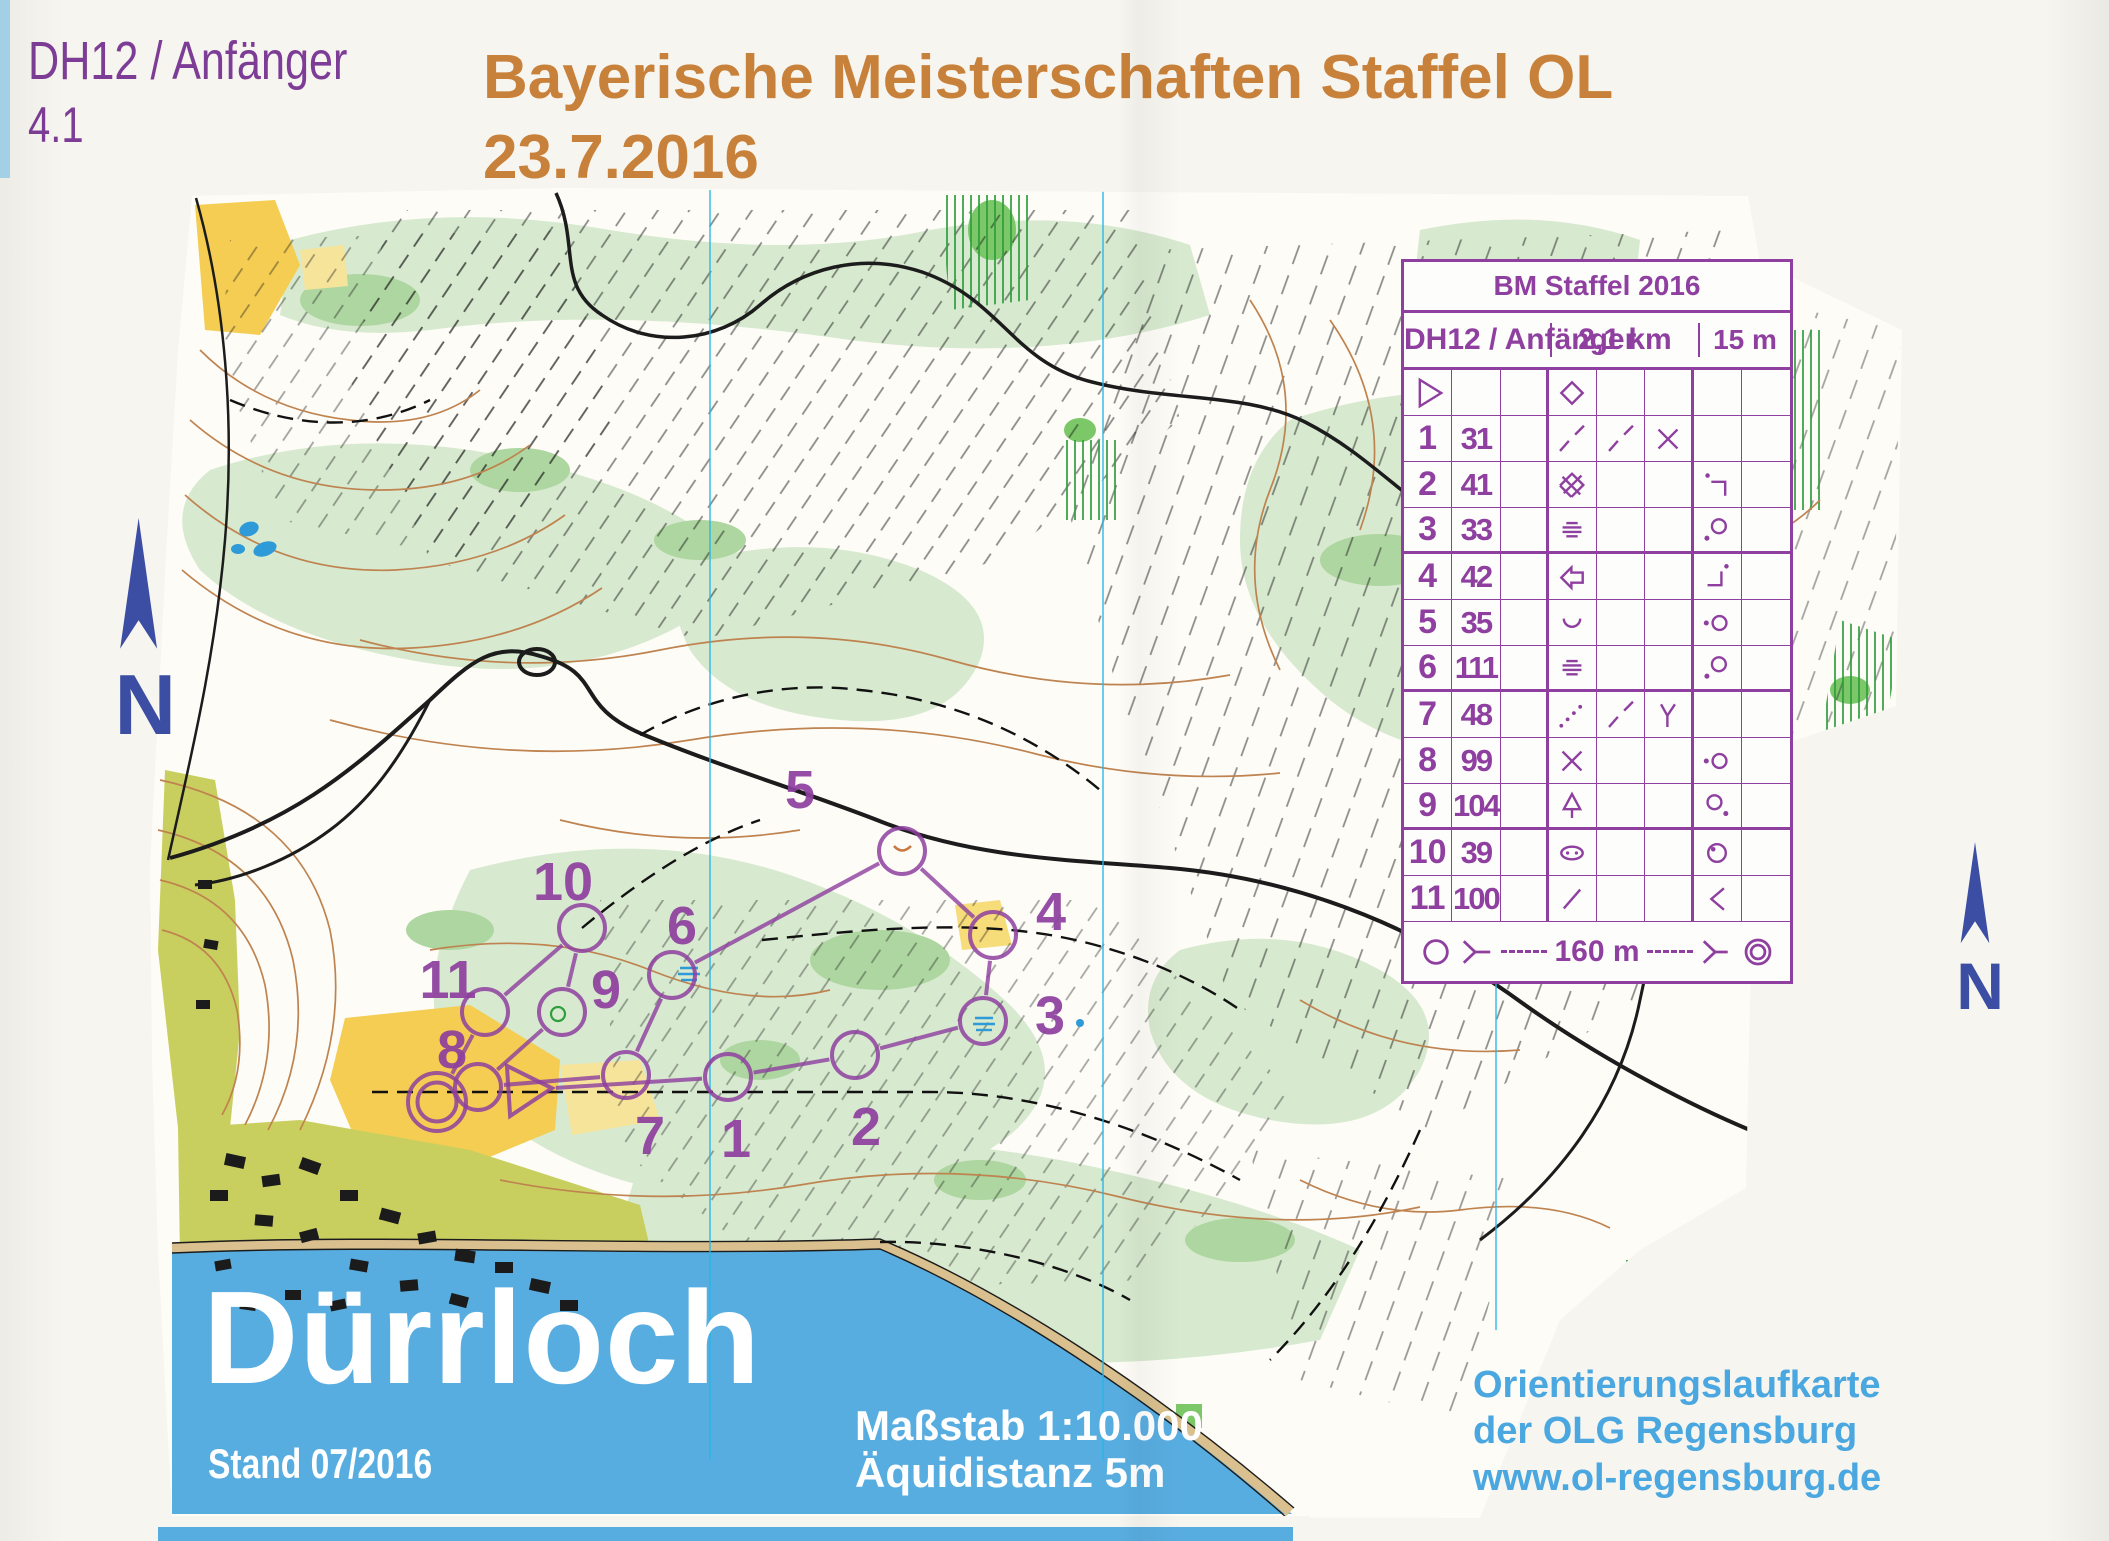 This screenshot has width=2109, height=1541. Describe the element at coordinates (447, 980) in the screenshot. I see `control-number-label: 11` at that location.